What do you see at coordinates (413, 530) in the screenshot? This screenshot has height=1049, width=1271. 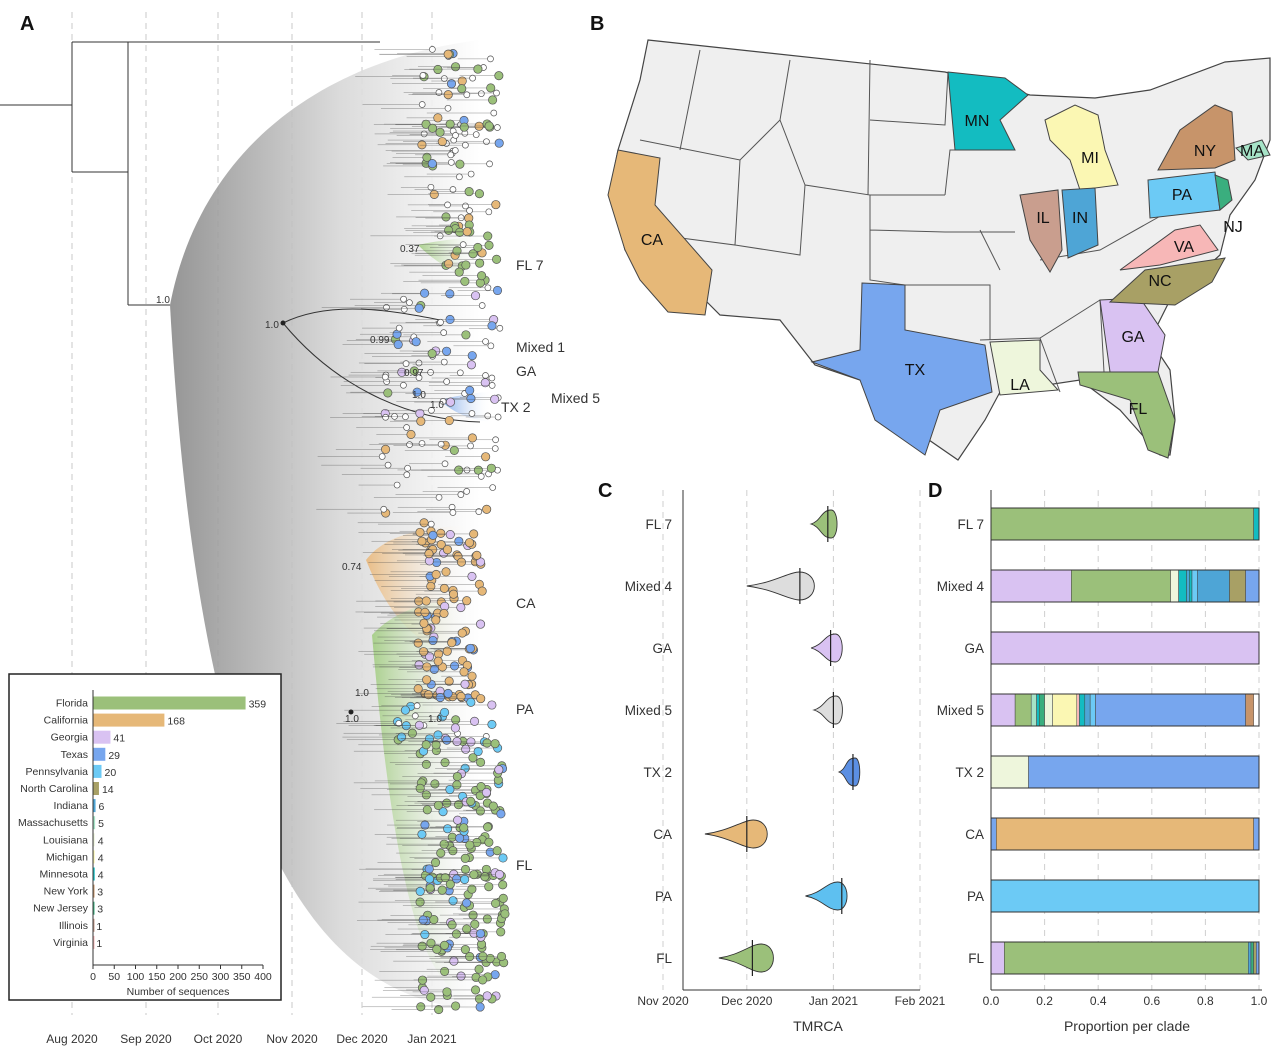 I see `tip-points` at bounding box center [413, 530].